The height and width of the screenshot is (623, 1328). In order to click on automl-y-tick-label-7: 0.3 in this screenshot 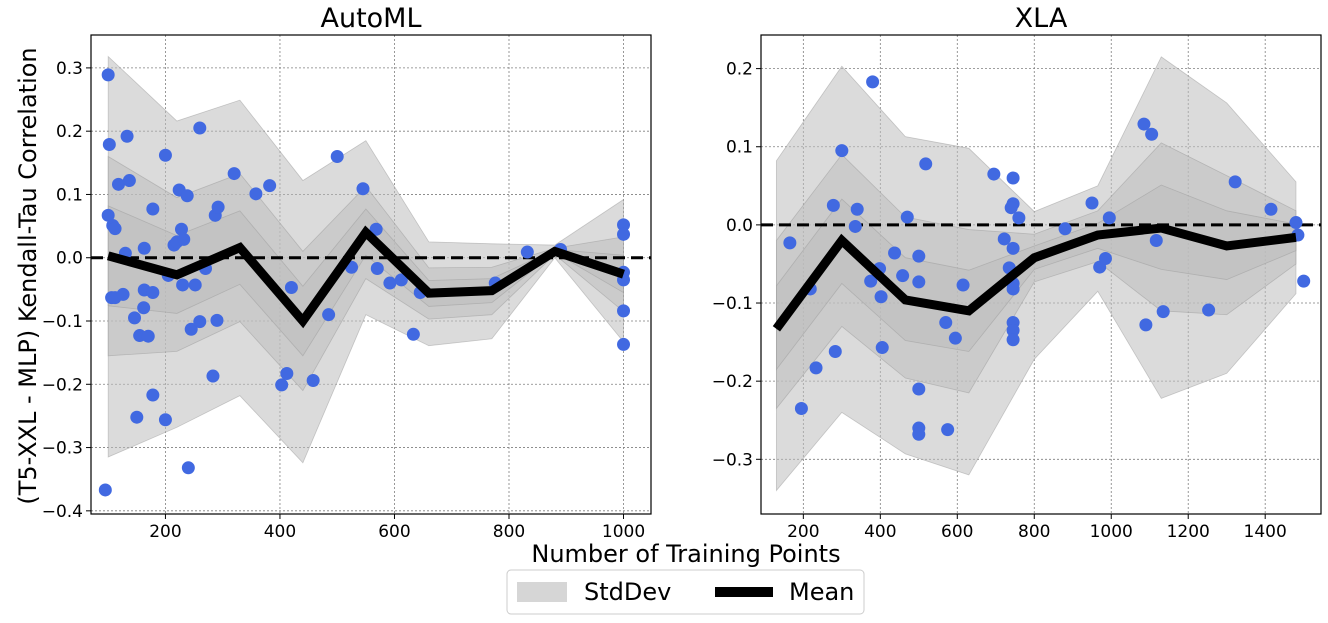, I will do `click(69, 69)`.